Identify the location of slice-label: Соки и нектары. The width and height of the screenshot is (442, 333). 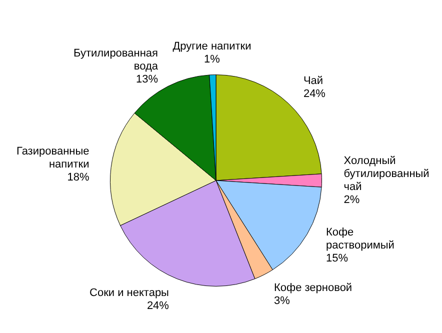
(130, 292).